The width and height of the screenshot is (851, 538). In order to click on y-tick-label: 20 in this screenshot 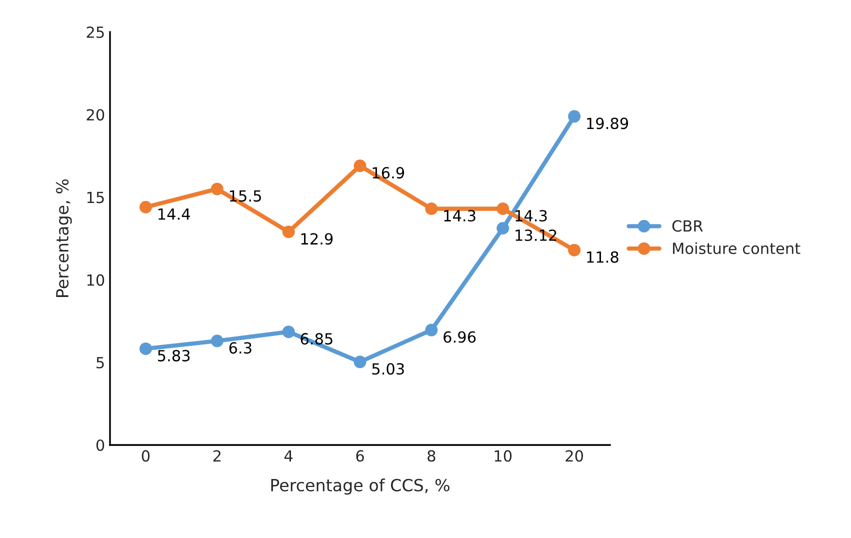, I will do `click(95, 115)`.